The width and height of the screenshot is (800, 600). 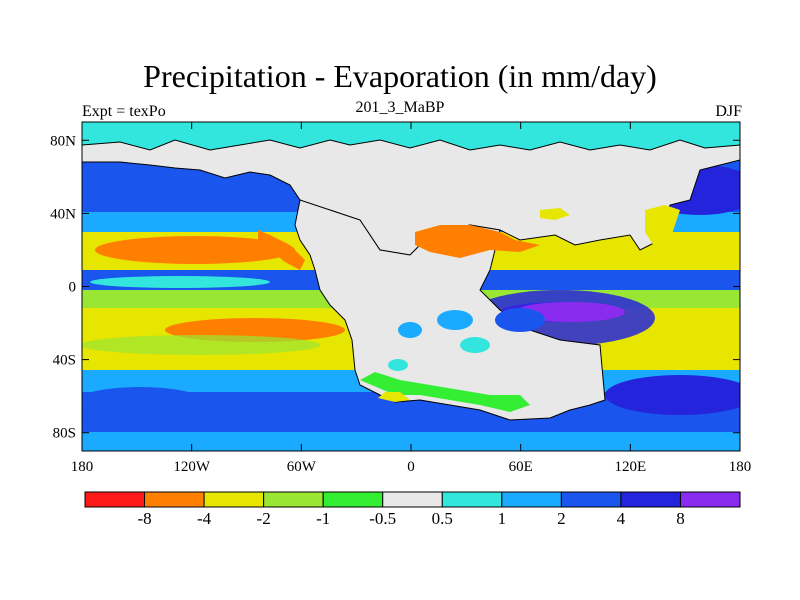 What do you see at coordinates (561, 518) in the screenshot?
I see `colorbar-label: 2` at bounding box center [561, 518].